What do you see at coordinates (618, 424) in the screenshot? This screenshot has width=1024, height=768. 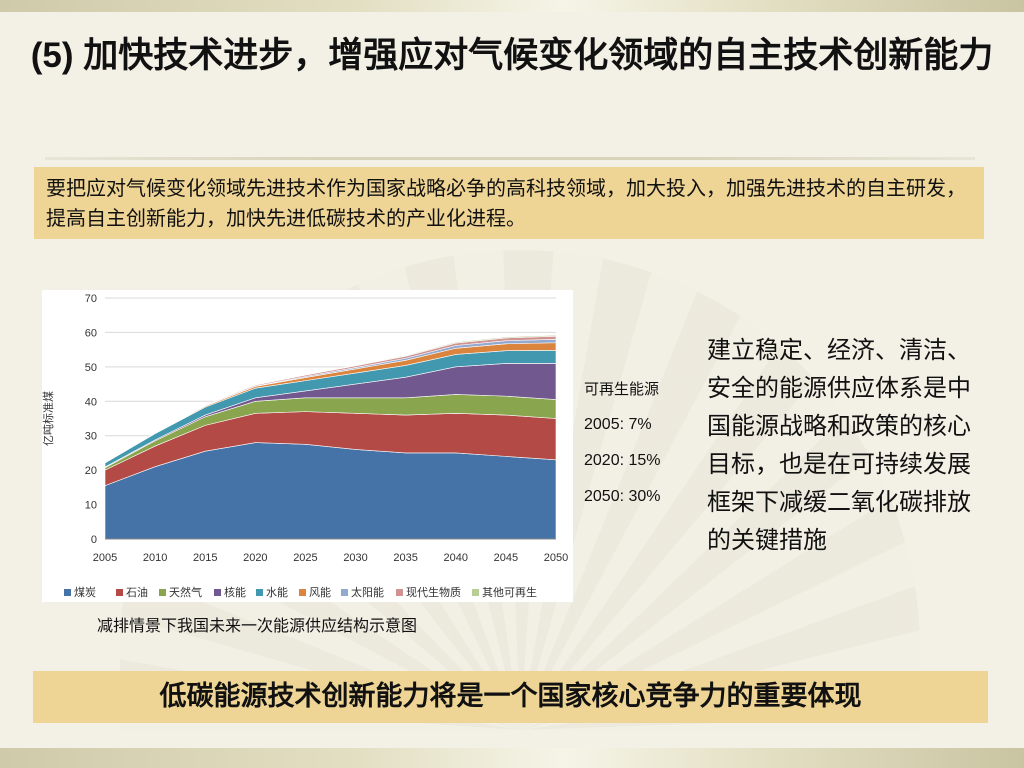 I see `renewable-2005: 2005: 7%` at bounding box center [618, 424].